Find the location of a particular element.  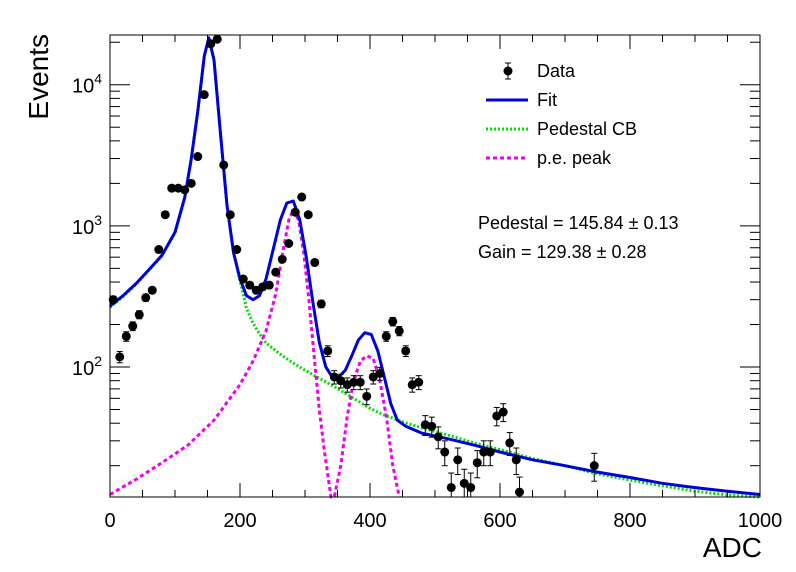

annotation-gain: Gain = 129.38 ± 0.28 is located at coordinates (562, 252).